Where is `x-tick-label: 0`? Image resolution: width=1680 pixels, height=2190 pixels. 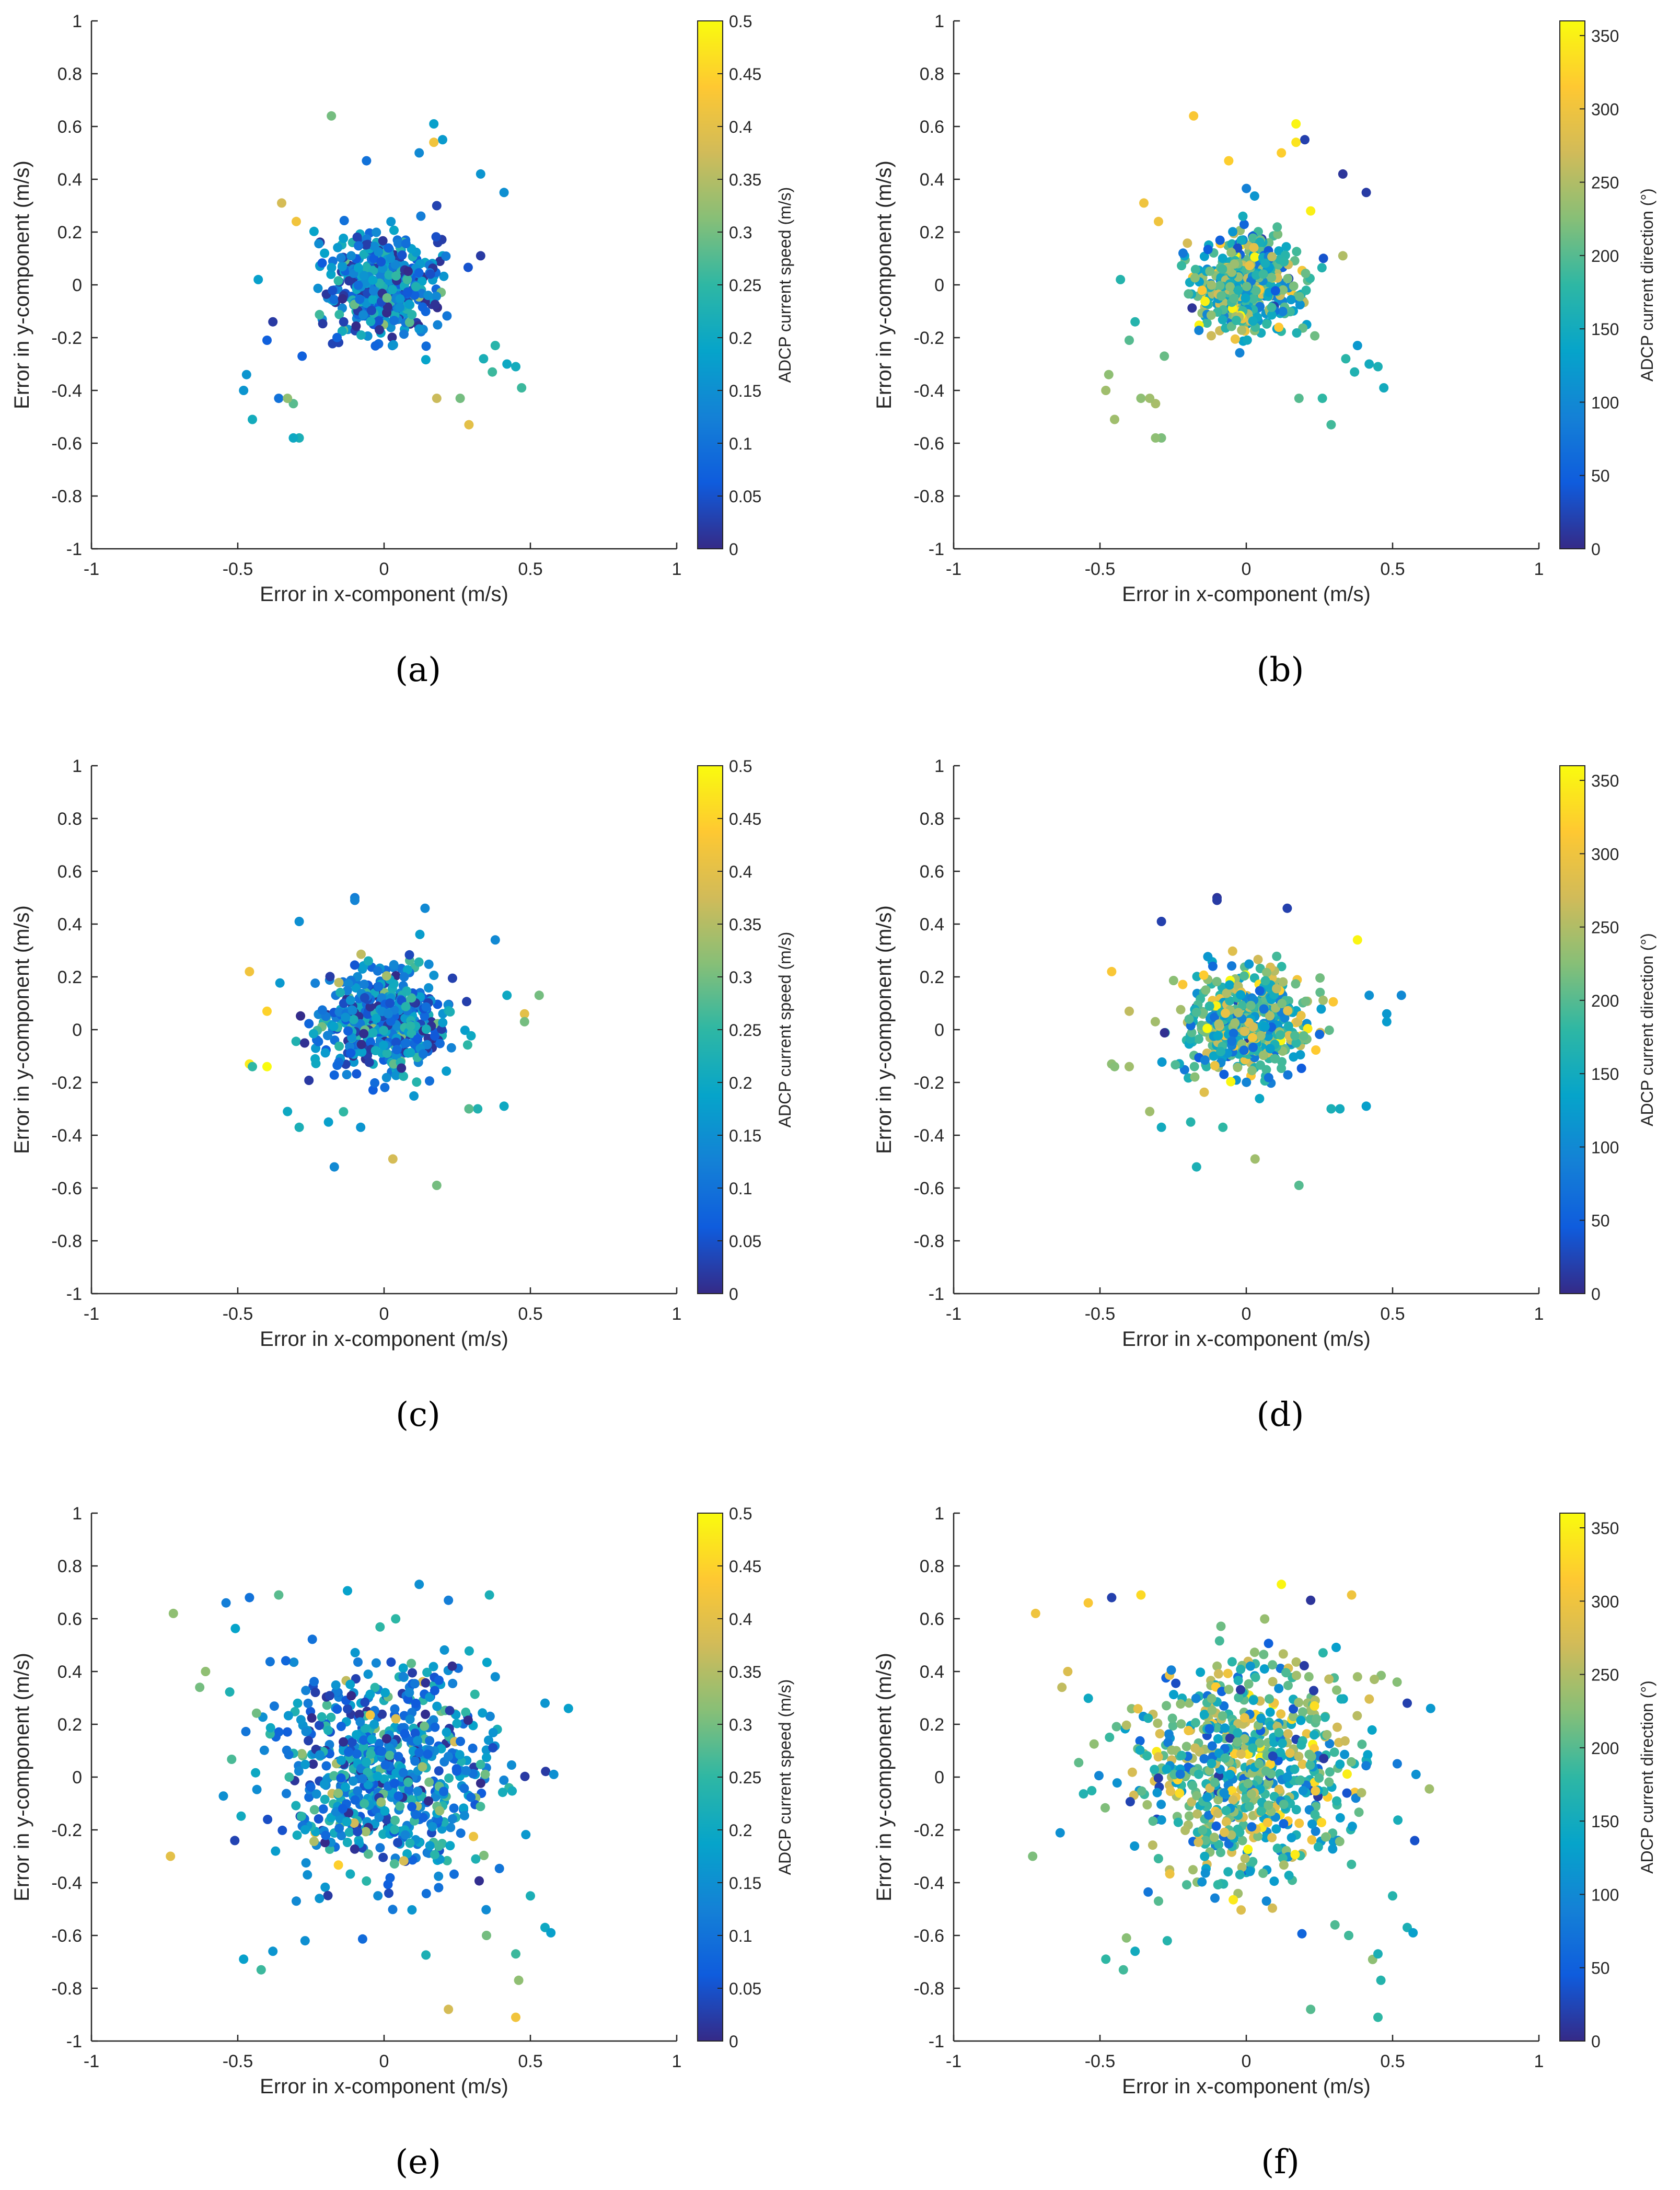 x-tick-label: 0 is located at coordinates (384, 1314).